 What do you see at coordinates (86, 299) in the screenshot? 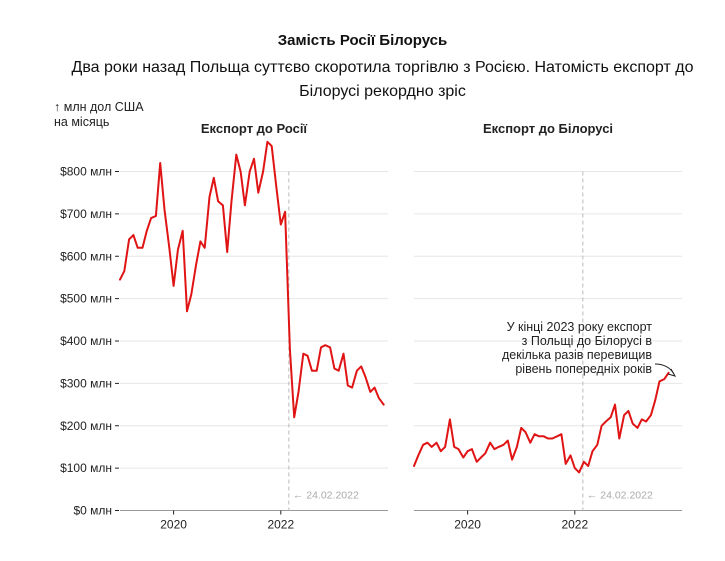
I see `y-tick-label: $500 млн` at bounding box center [86, 299].